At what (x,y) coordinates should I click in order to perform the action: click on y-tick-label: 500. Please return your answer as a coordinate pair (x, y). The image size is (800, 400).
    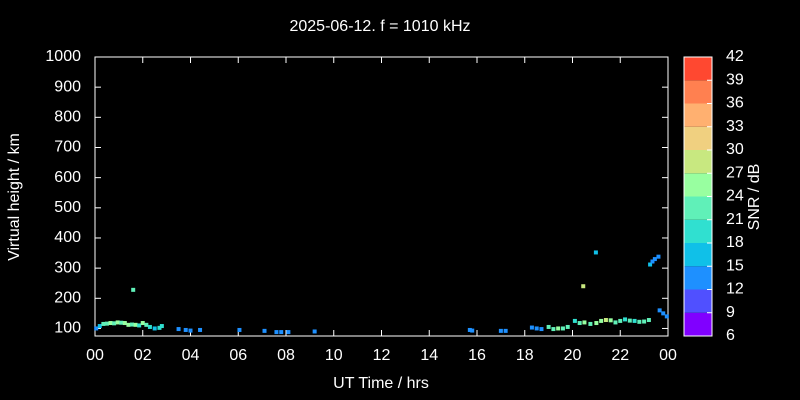
    Looking at the image, I should click on (67, 207).